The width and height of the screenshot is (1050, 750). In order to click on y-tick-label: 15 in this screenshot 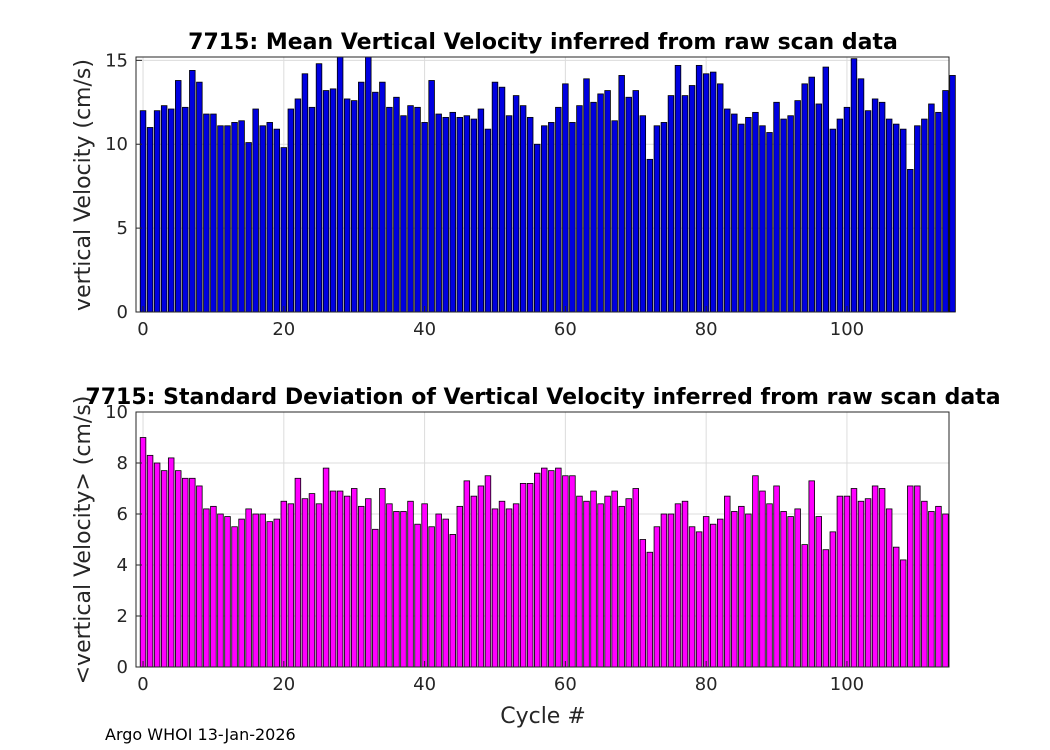, I will do `click(116, 60)`.